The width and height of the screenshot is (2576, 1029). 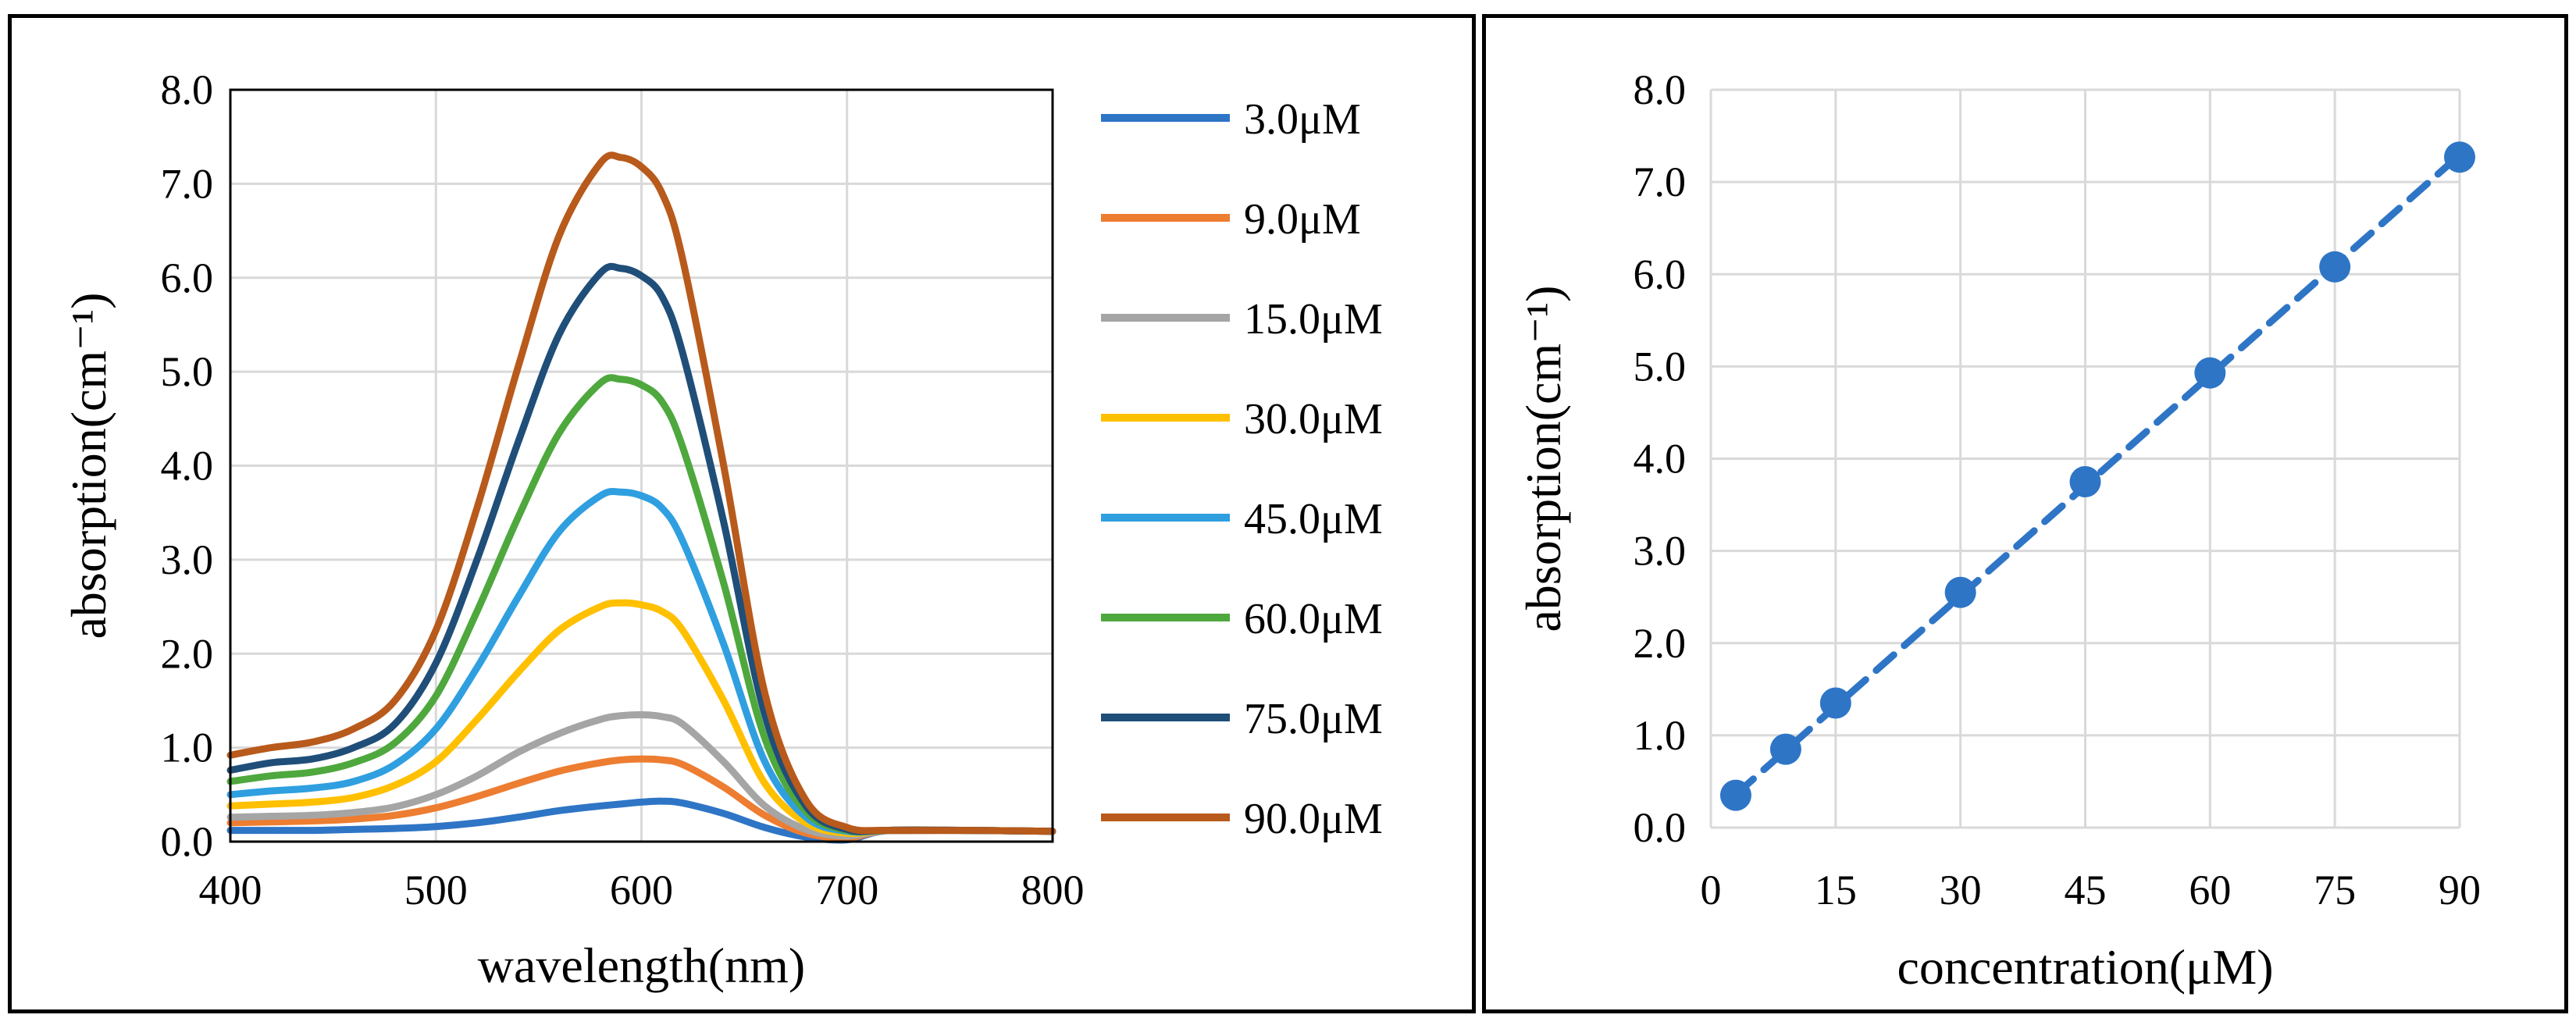 I want to click on spectrum-y-tick-label: 8.0, so click(x=187, y=89).